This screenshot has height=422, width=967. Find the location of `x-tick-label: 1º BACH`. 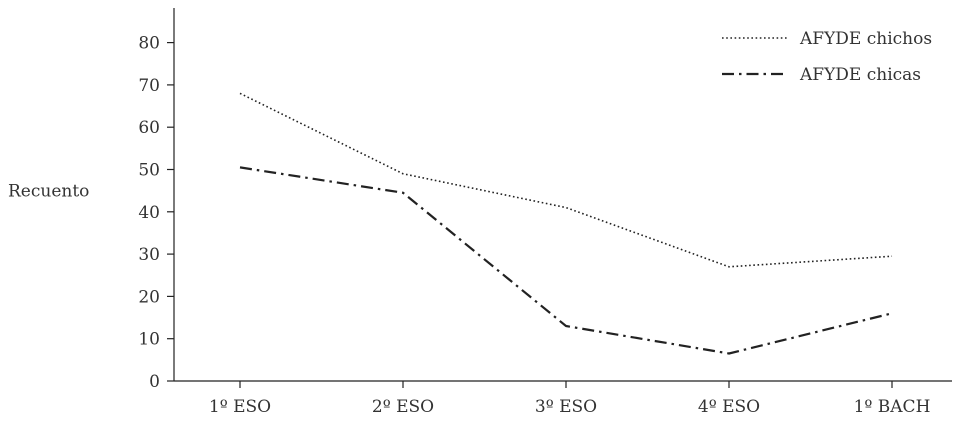

x-tick-label: 1º BACH is located at coordinates (892, 407).